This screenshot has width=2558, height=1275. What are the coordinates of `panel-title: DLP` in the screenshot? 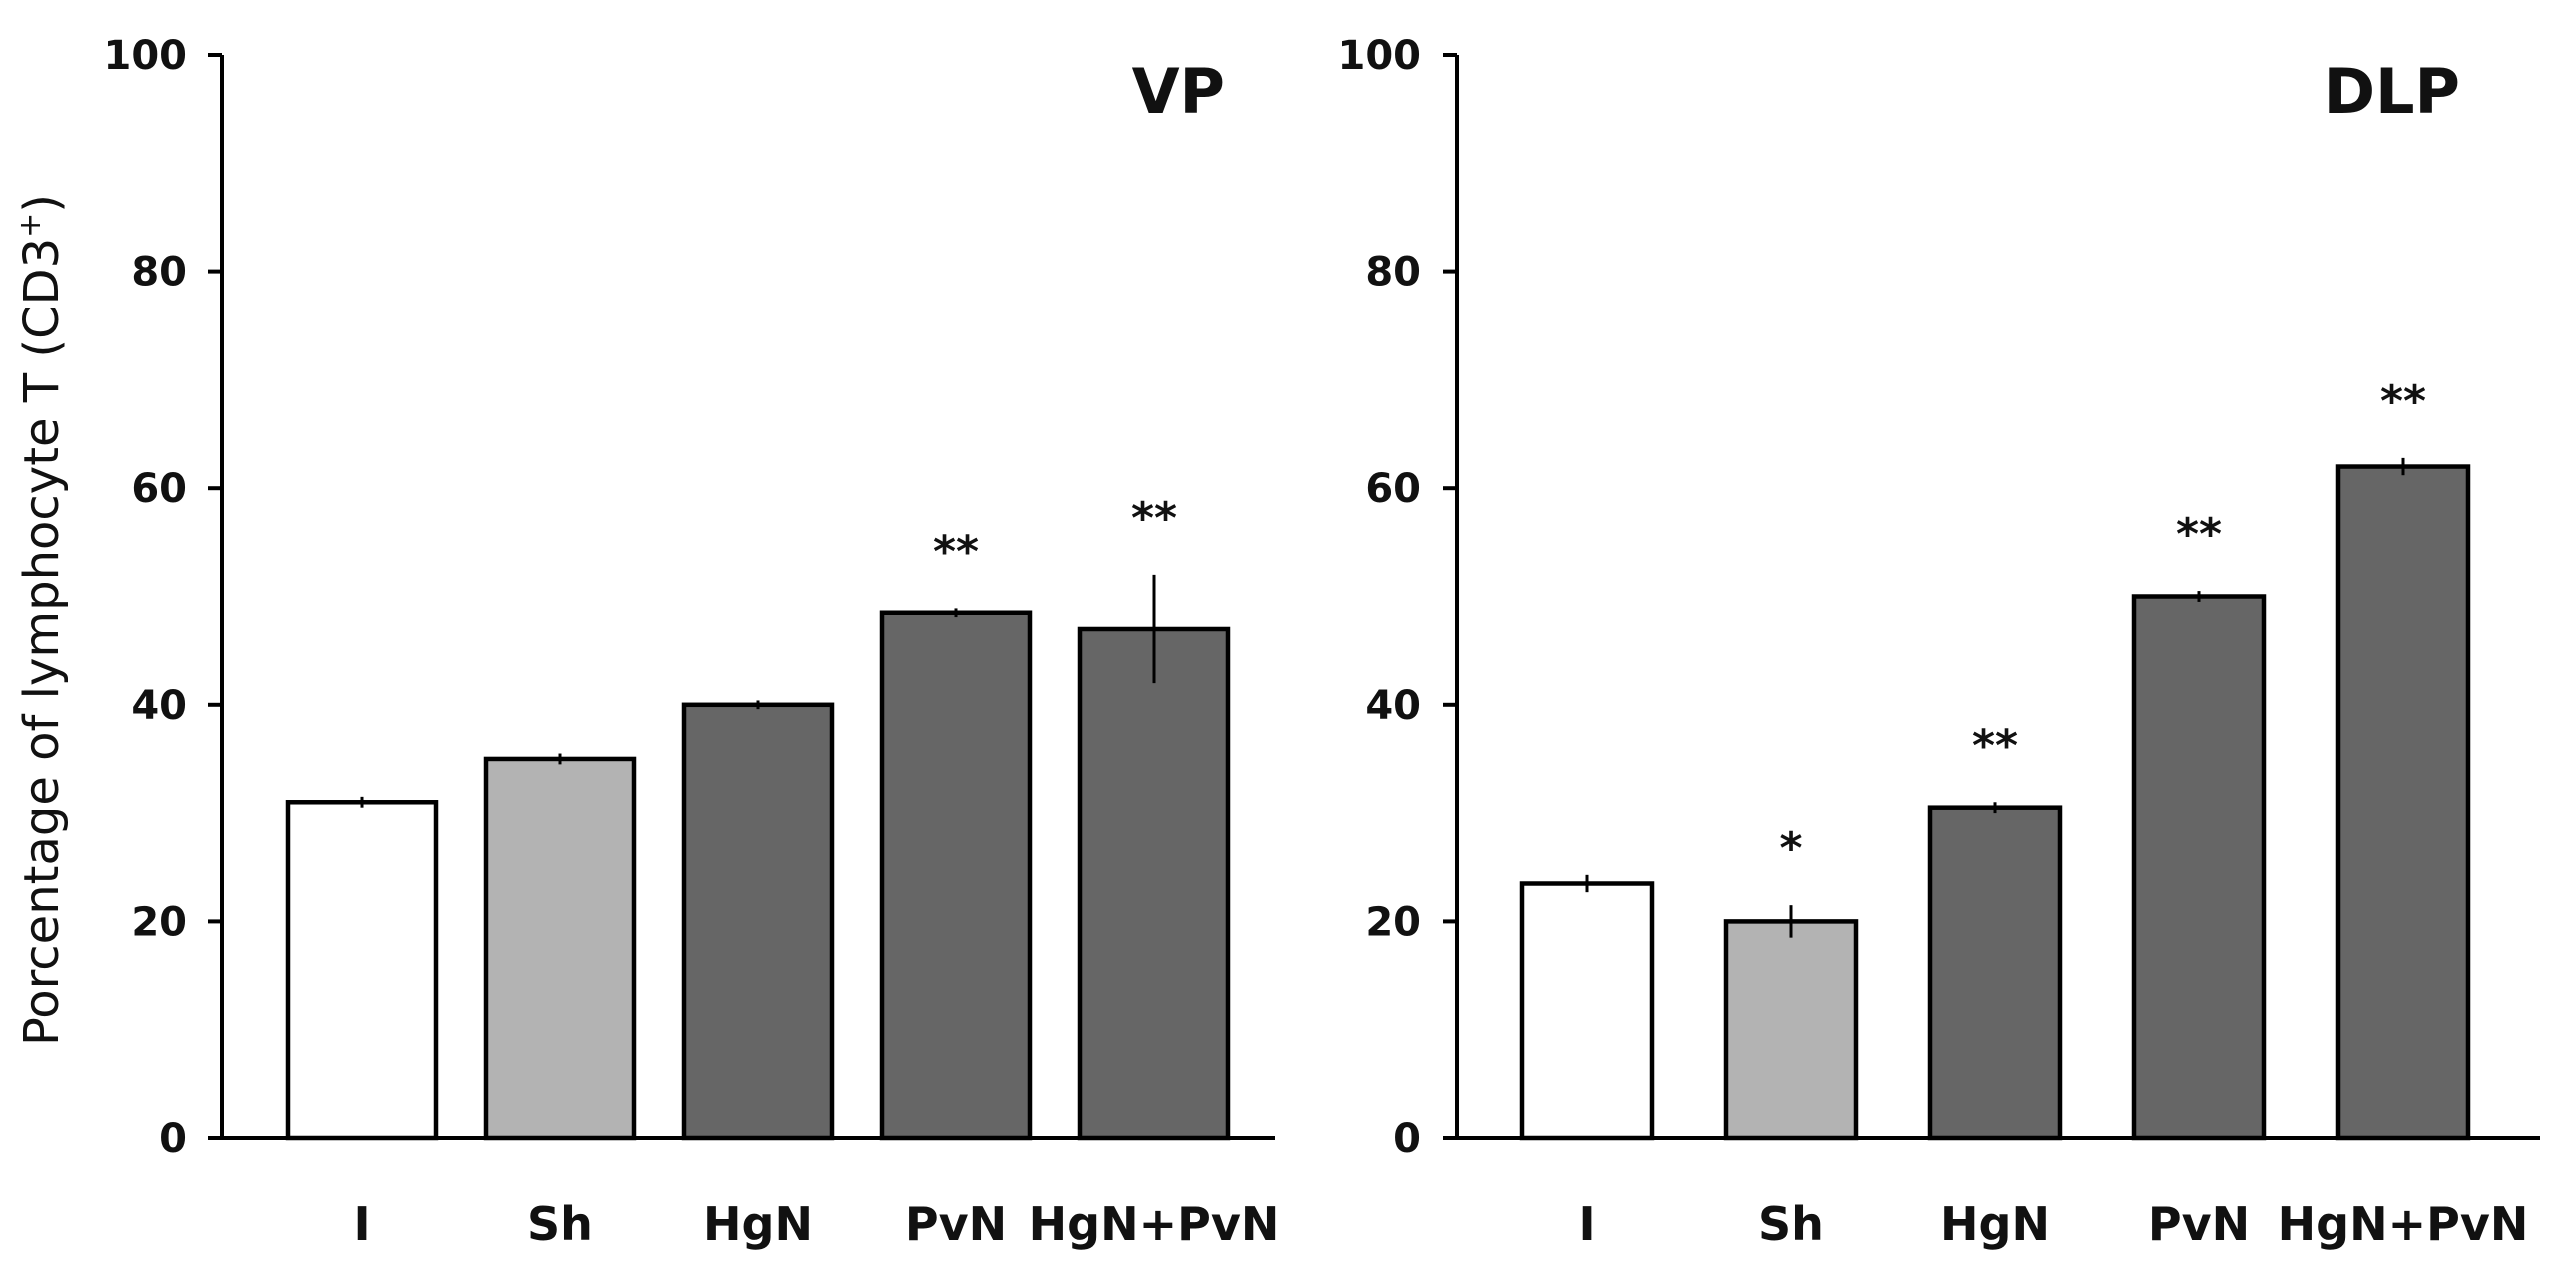 It's located at (2392, 91).